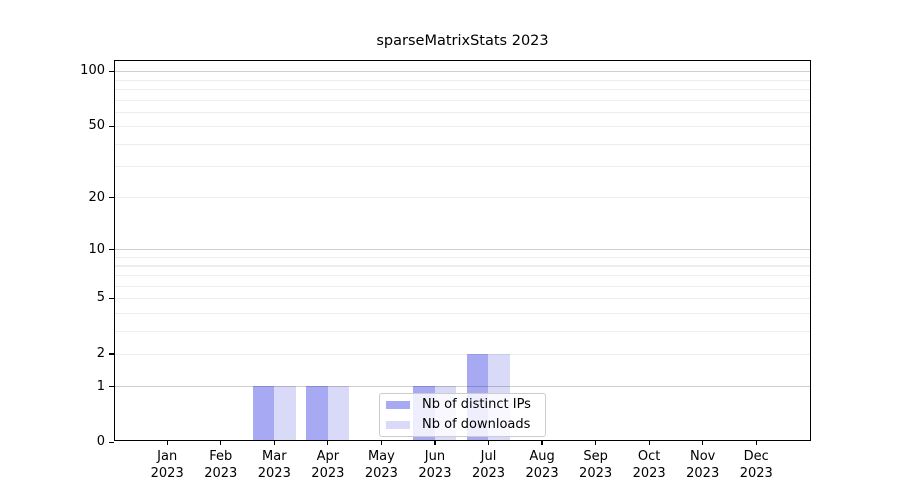 The image size is (900, 500). Describe the element at coordinates (649, 456) in the screenshot. I see `x-tick-month: Oct` at that location.